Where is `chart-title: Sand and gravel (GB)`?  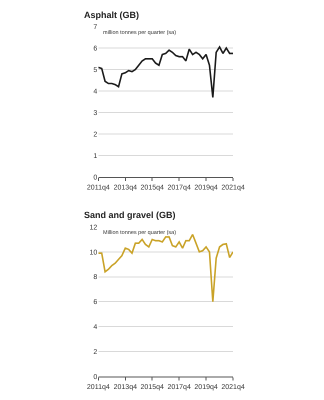 chart-title: Sand and gravel (GB) is located at coordinates (130, 215).